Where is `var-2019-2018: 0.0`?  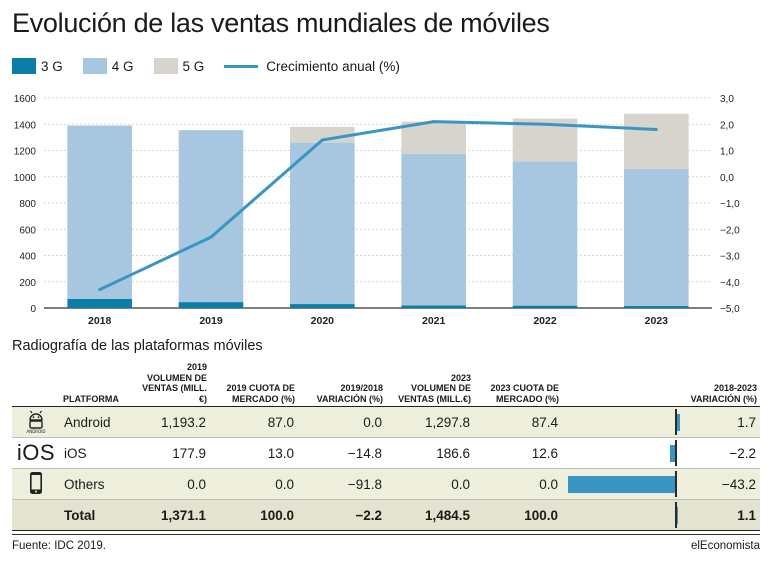 var-2019-2018: 0.0 is located at coordinates (342, 422).